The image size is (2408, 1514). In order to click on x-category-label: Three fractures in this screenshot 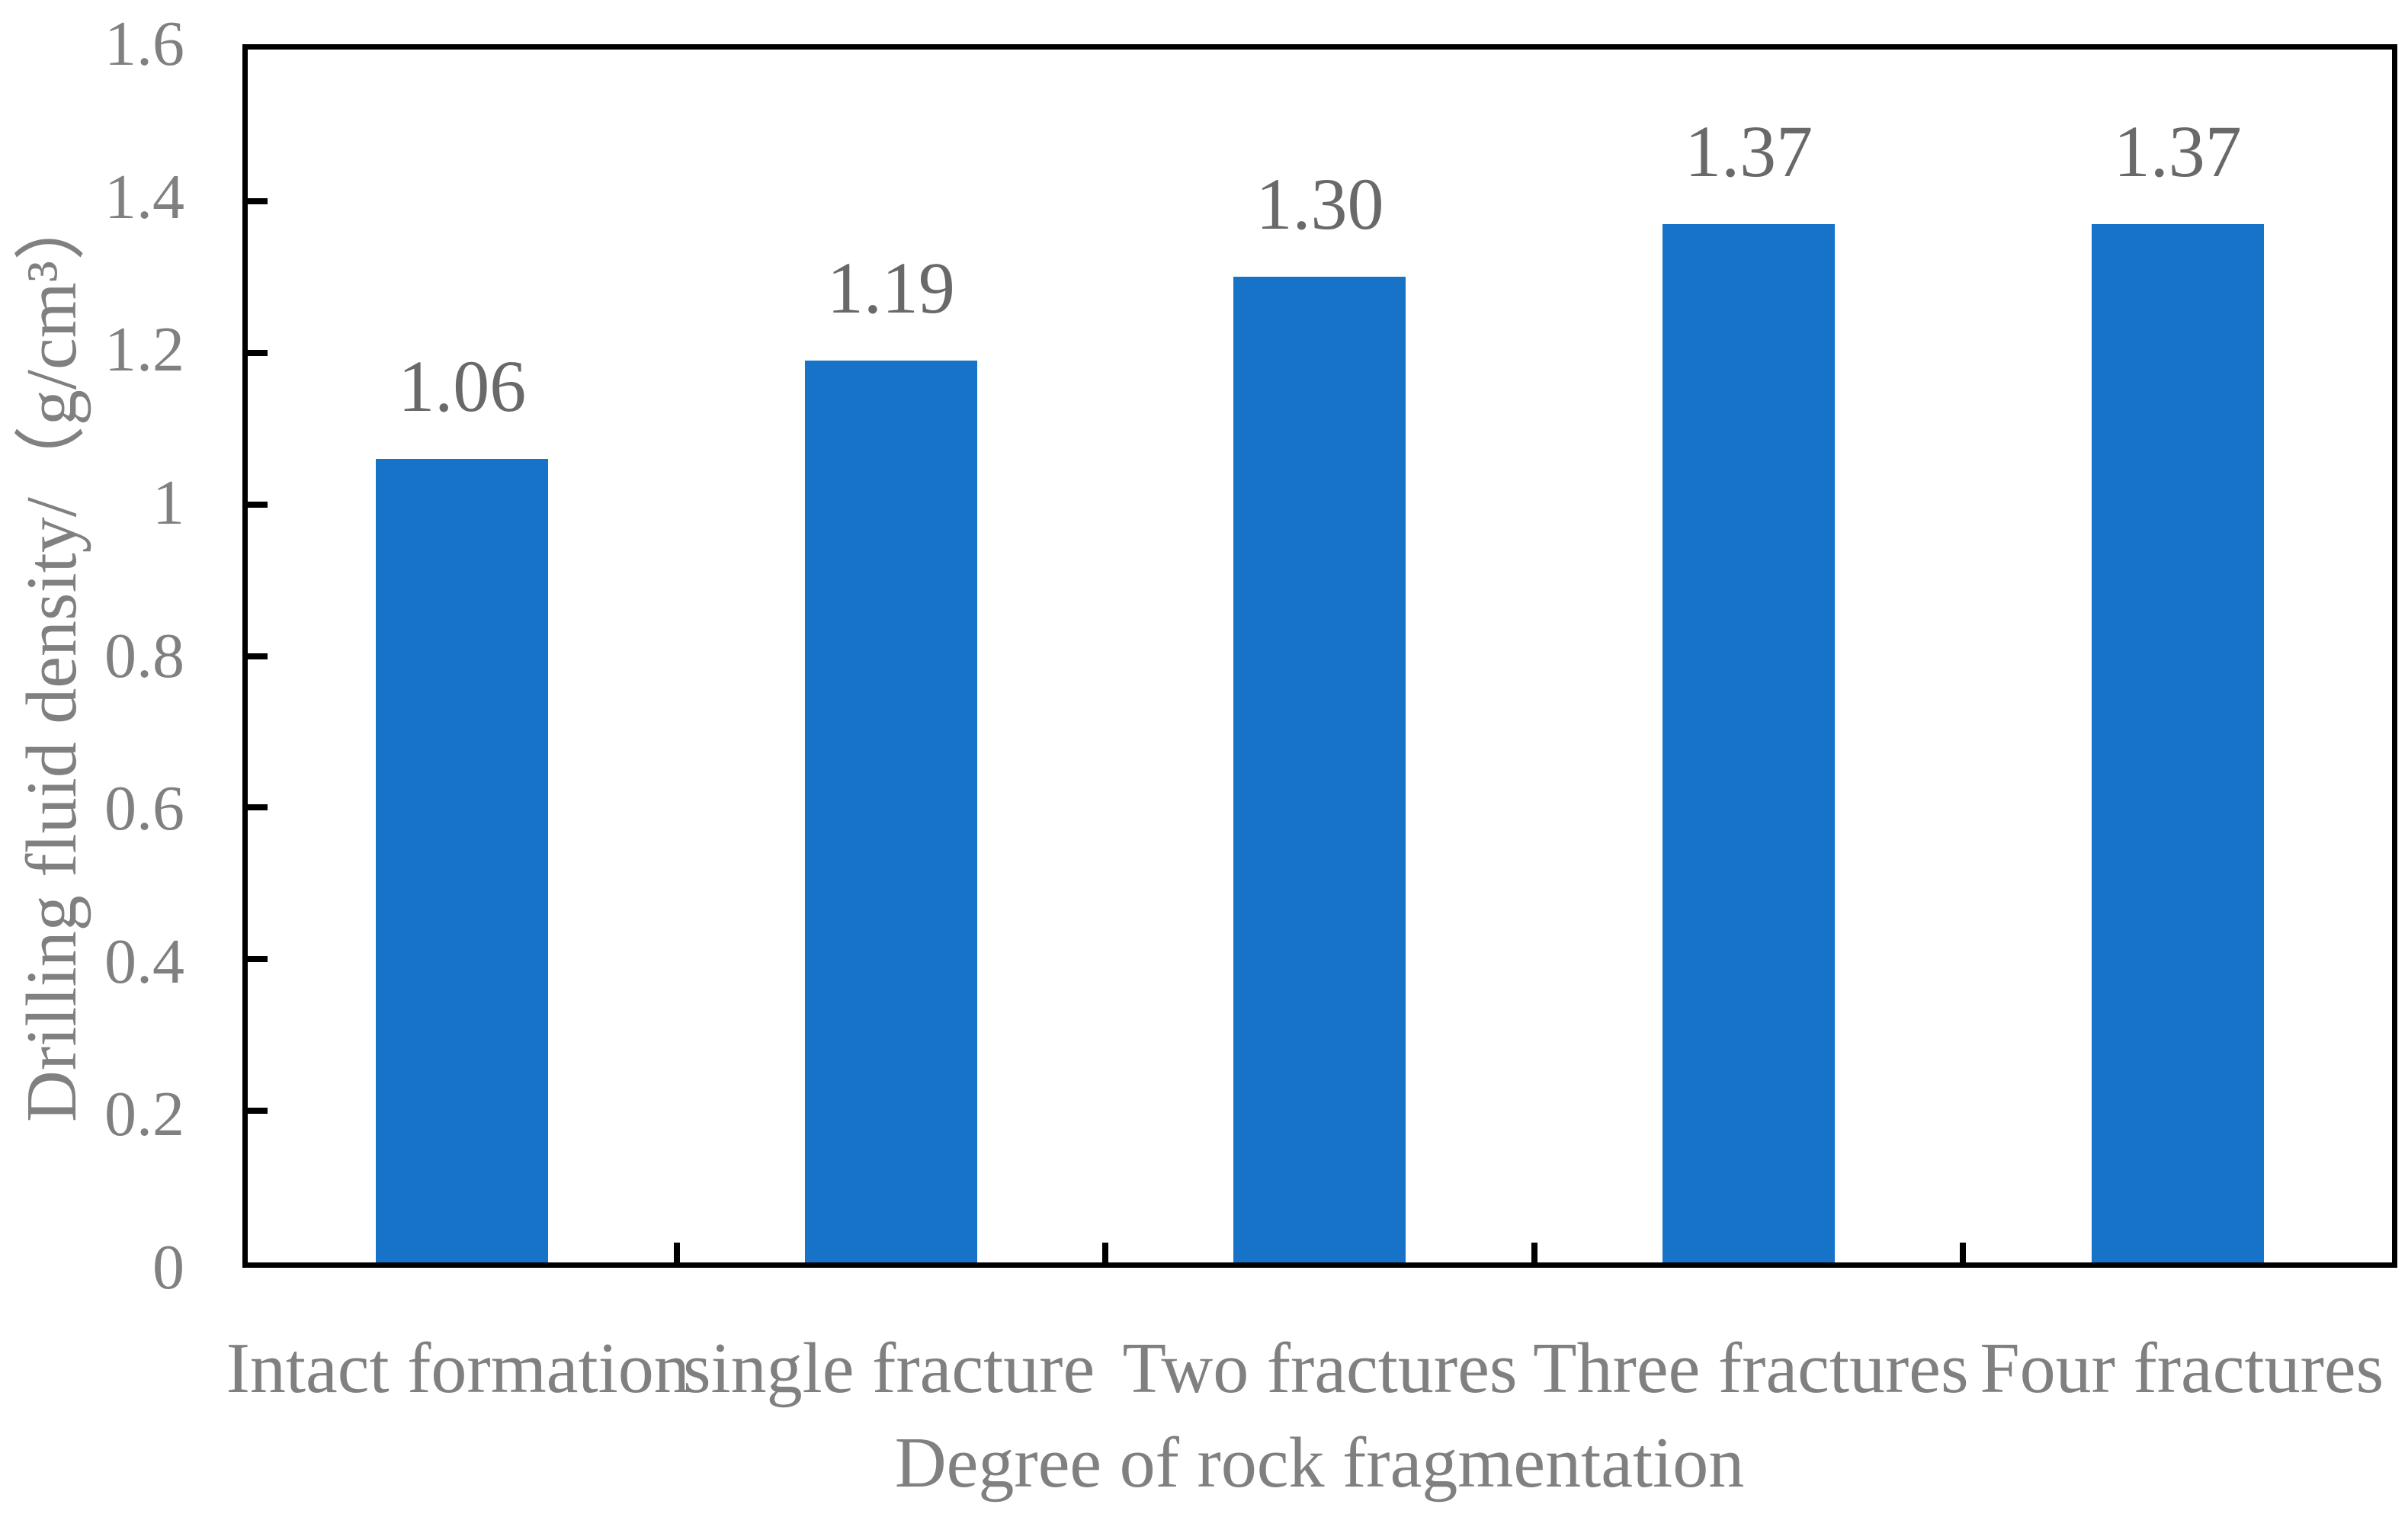, I will do `click(1751, 1368)`.